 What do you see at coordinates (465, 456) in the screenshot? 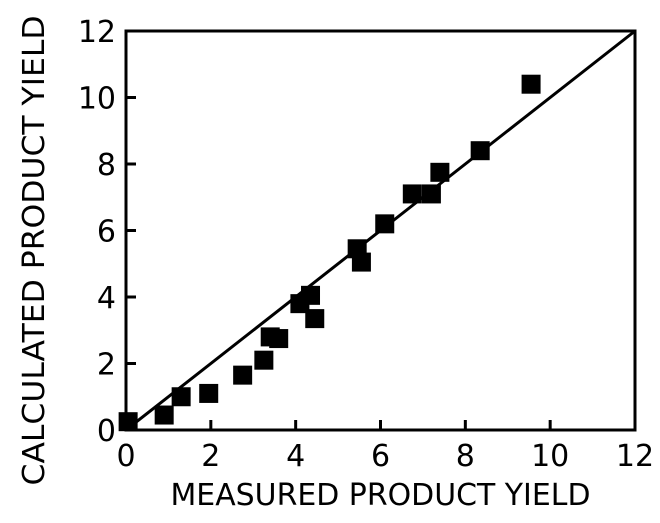
I see `x-tick-label: 8` at bounding box center [465, 456].